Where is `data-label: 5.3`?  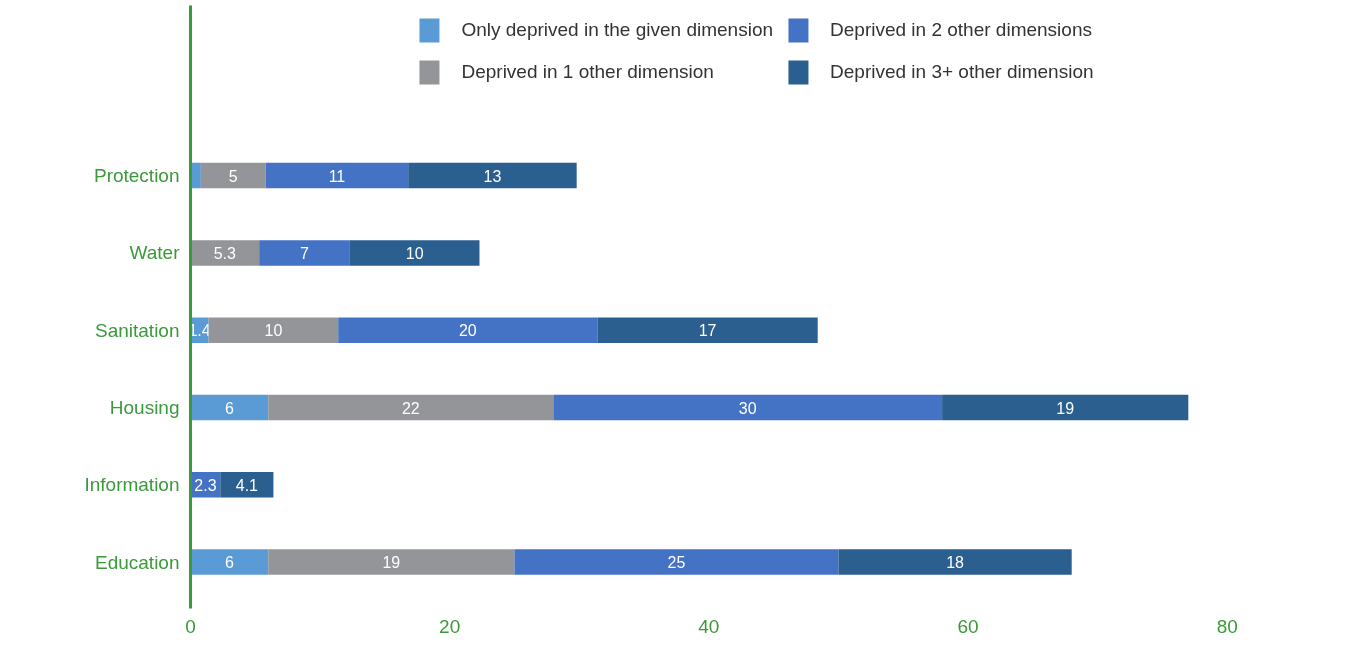 data-label: 5.3 is located at coordinates (225, 253).